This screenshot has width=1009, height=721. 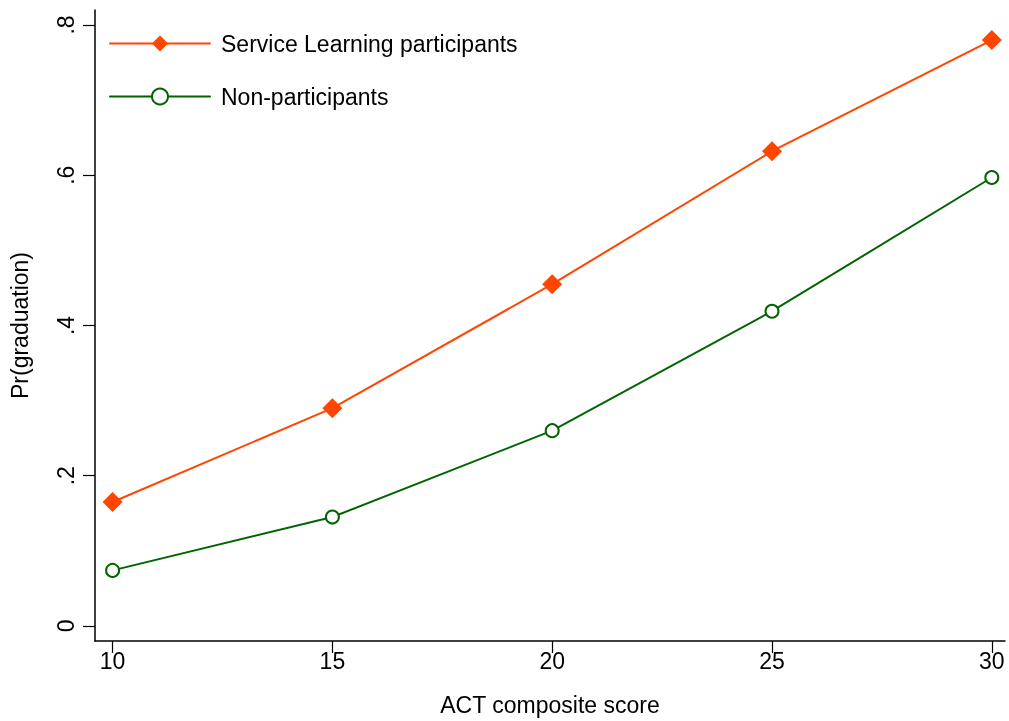 I want to click on y-tick-label: .6, so click(x=65, y=175).